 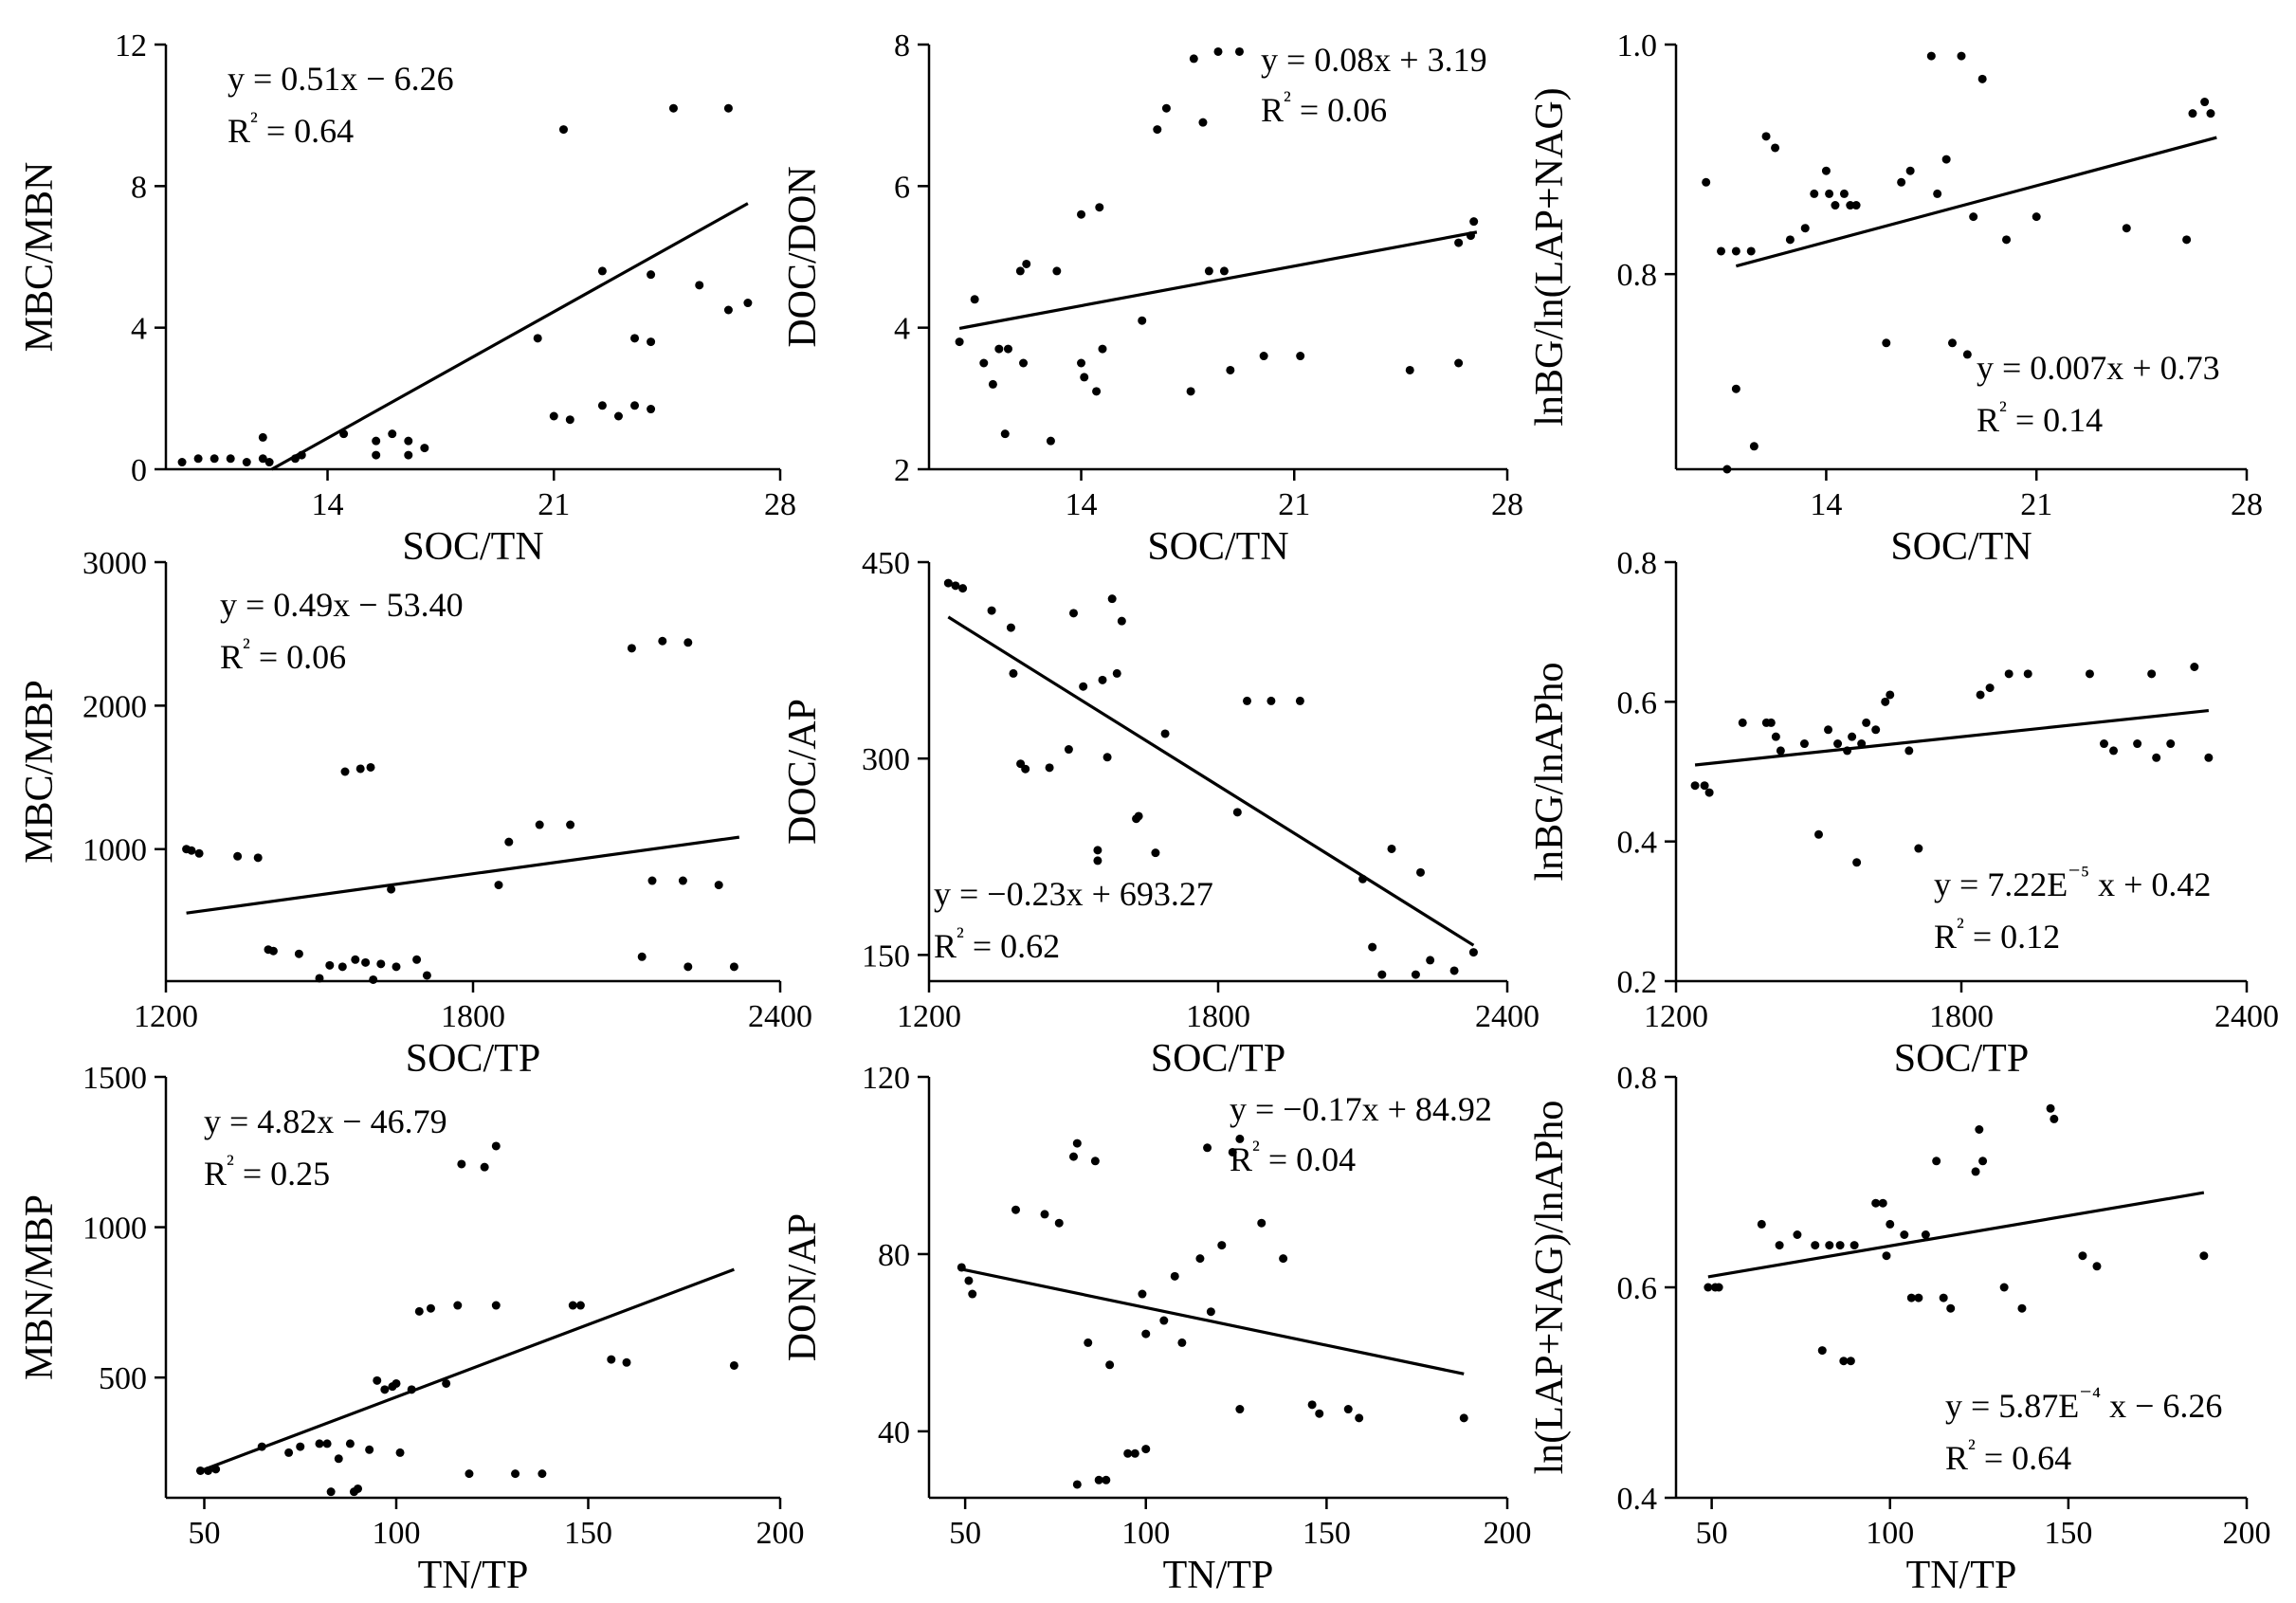 I want to click on regression-equation: y = 7.22E⁻⁵ x + 0.42, so click(x=2072, y=882).